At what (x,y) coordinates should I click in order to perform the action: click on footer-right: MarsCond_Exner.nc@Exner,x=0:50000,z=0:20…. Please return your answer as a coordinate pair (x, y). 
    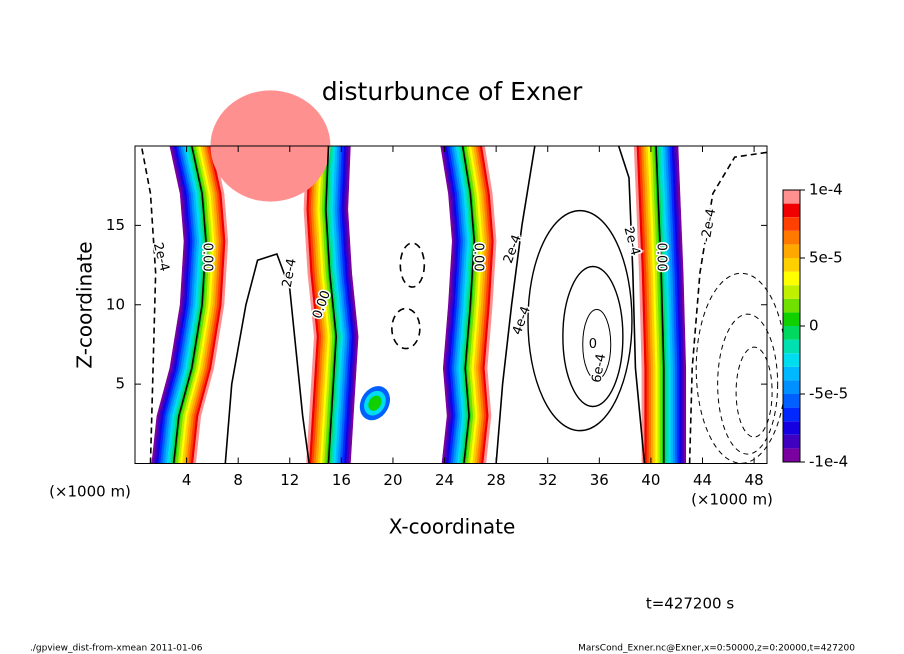
    Looking at the image, I should click on (716, 649).